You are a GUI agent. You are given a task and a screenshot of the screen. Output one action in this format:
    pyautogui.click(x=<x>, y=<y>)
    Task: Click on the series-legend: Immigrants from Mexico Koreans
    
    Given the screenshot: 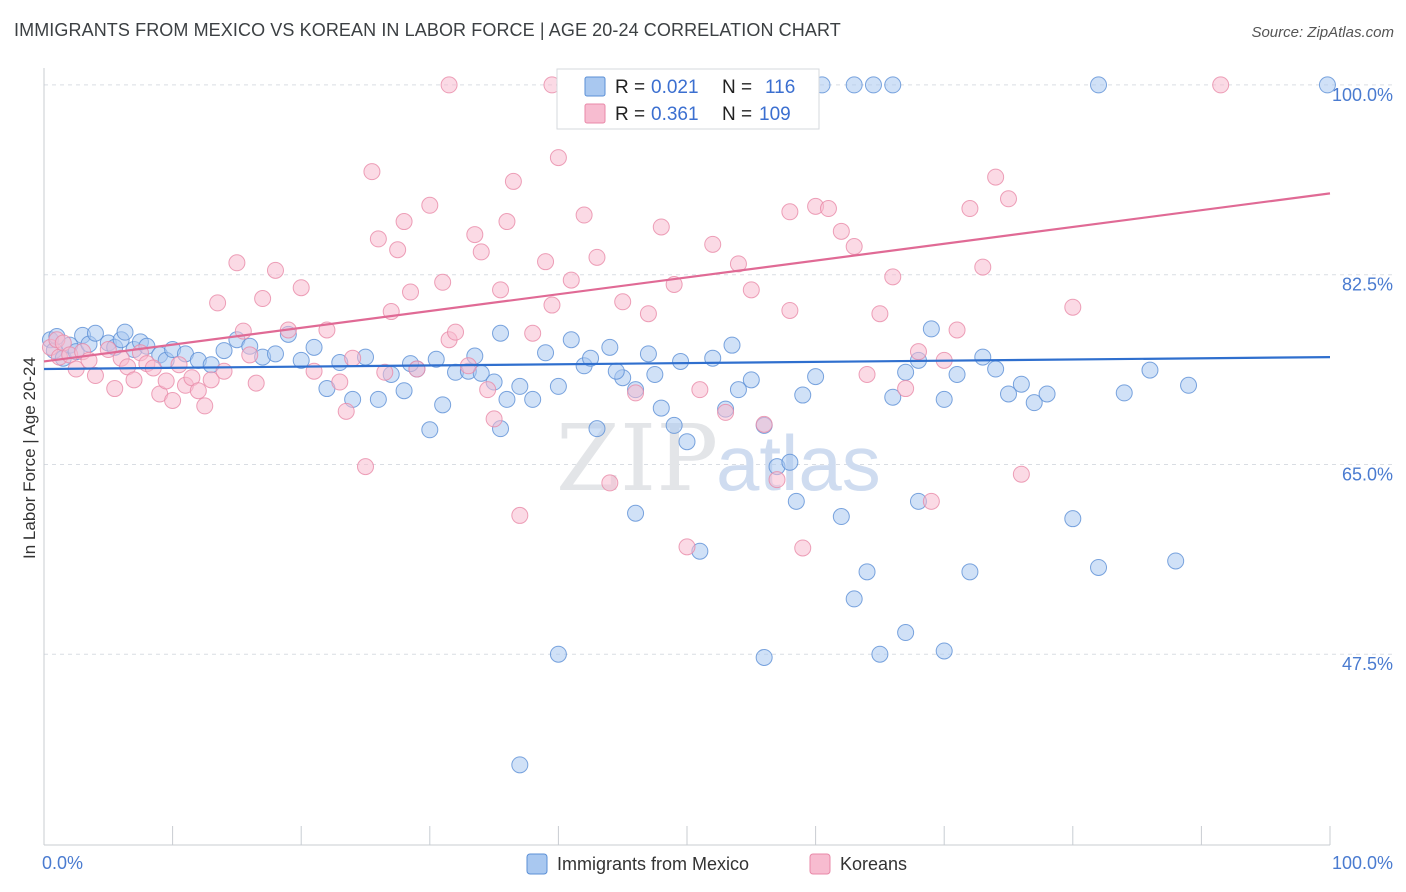 What is the action you would take?
    pyautogui.click(x=716, y=864)
    